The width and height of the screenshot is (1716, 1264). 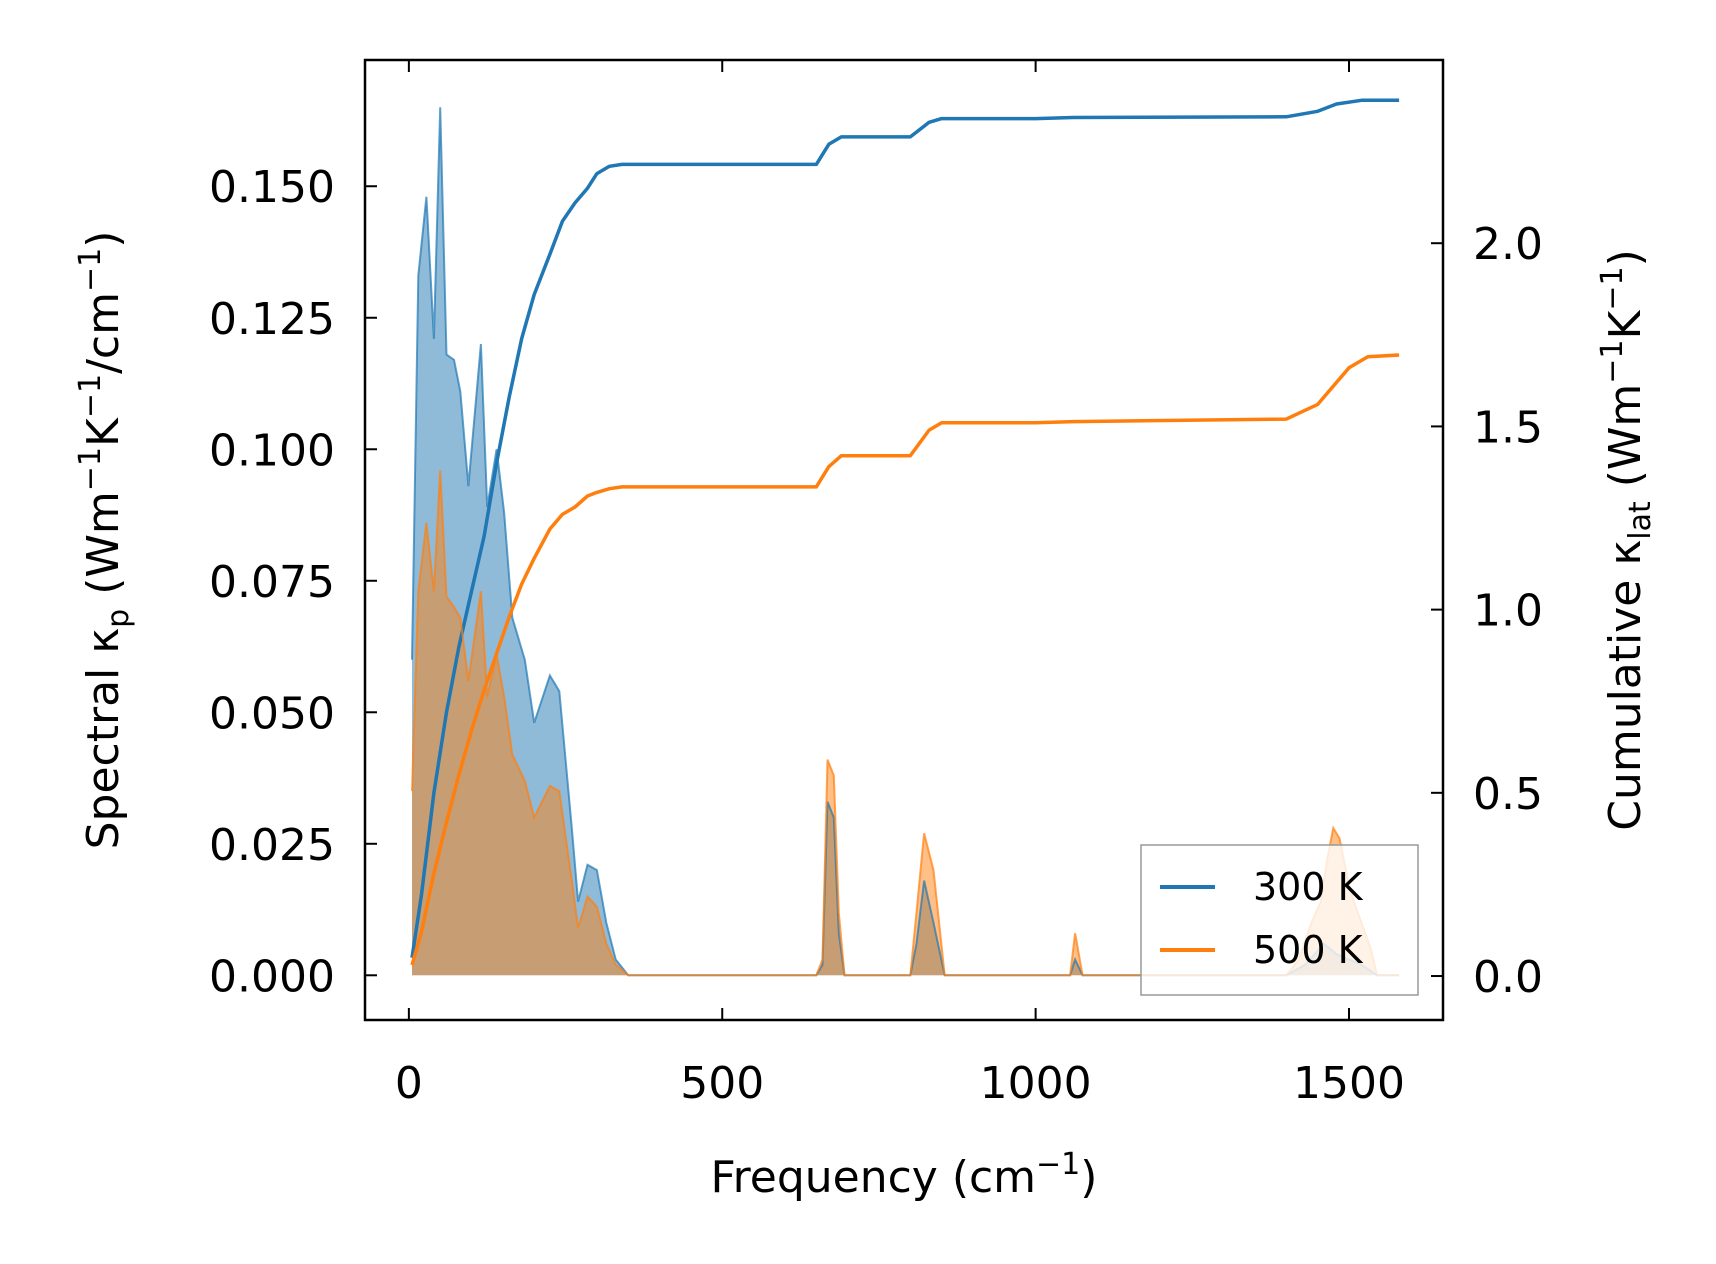 What do you see at coordinates (1625, 685) in the screenshot?
I see `label-part: Cumulative κ` at bounding box center [1625, 685].